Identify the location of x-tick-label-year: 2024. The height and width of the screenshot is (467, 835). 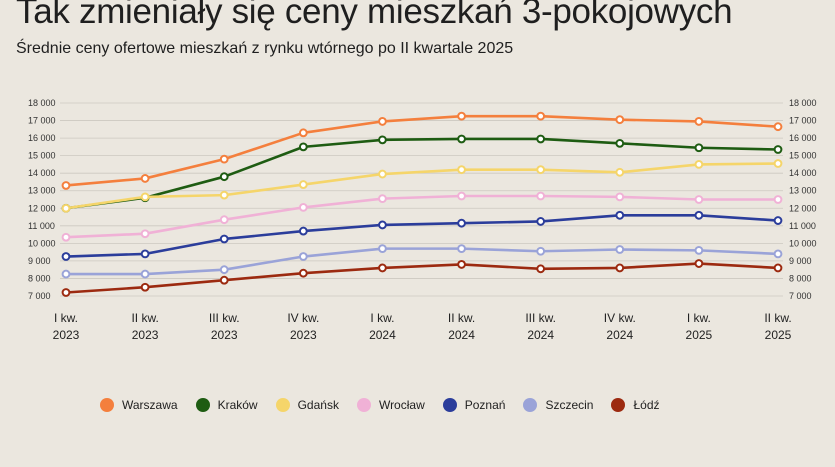
(461, 335).